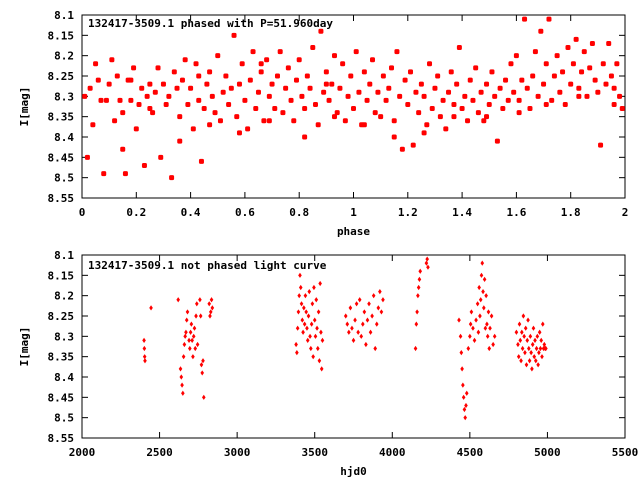  What do you see at coordinates (353, 212) in the screenshot?
I see `x-tick-label: 1` at bounding box center [353, 212].